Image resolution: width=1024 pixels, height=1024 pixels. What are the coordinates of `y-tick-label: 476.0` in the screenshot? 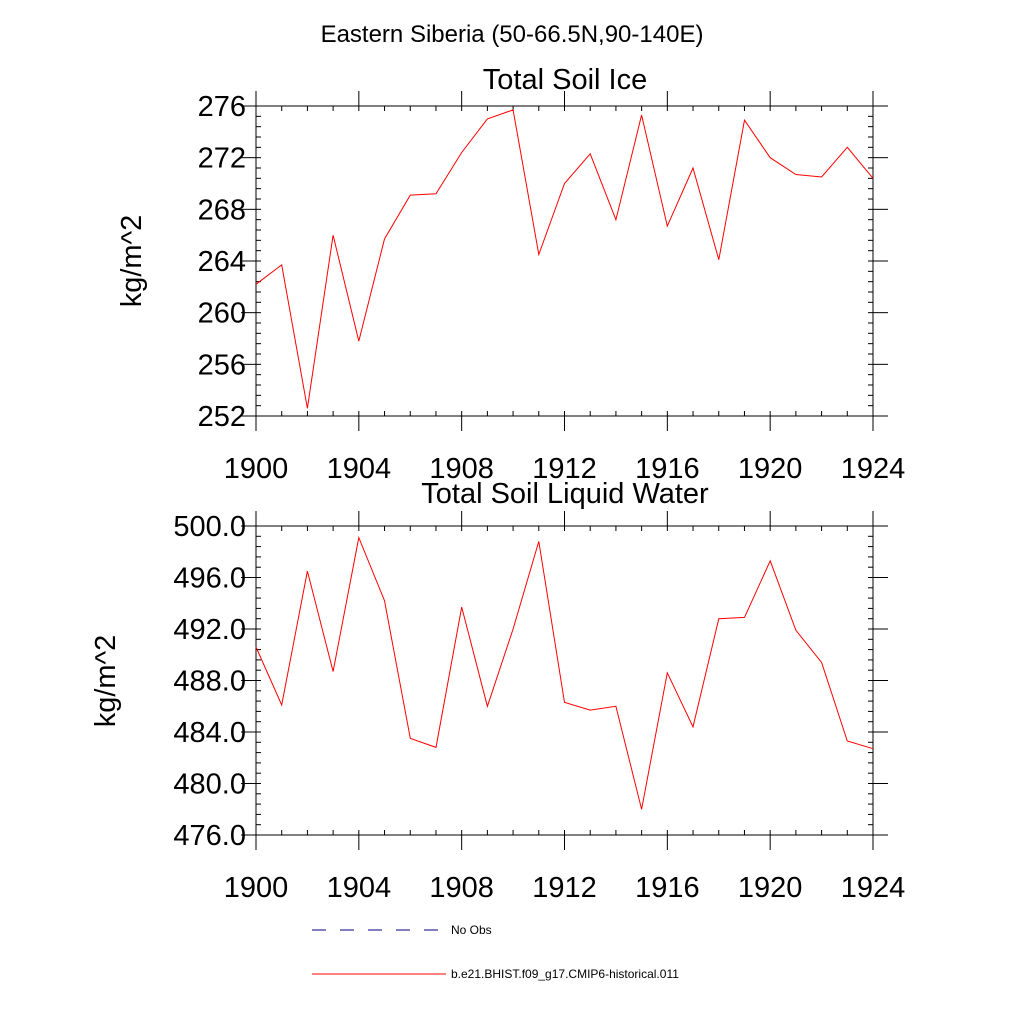 It's located at (209, 836).